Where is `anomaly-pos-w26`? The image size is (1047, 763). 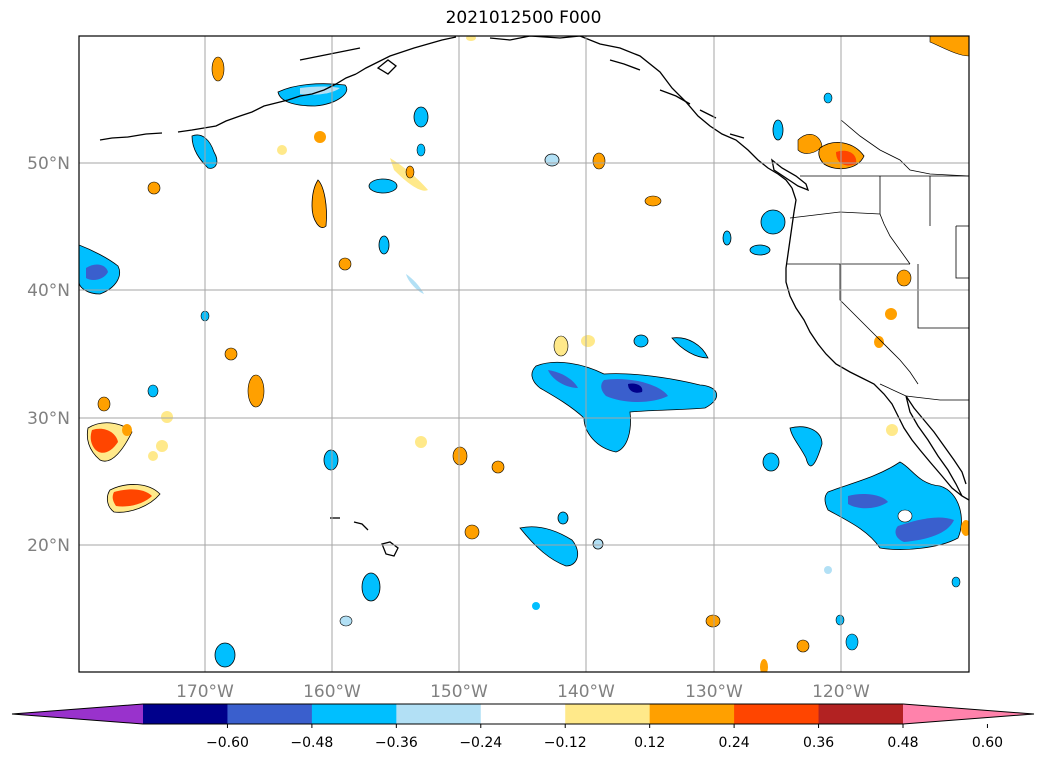 anomaly-pos-w26 is located at coordinates (803, 646).